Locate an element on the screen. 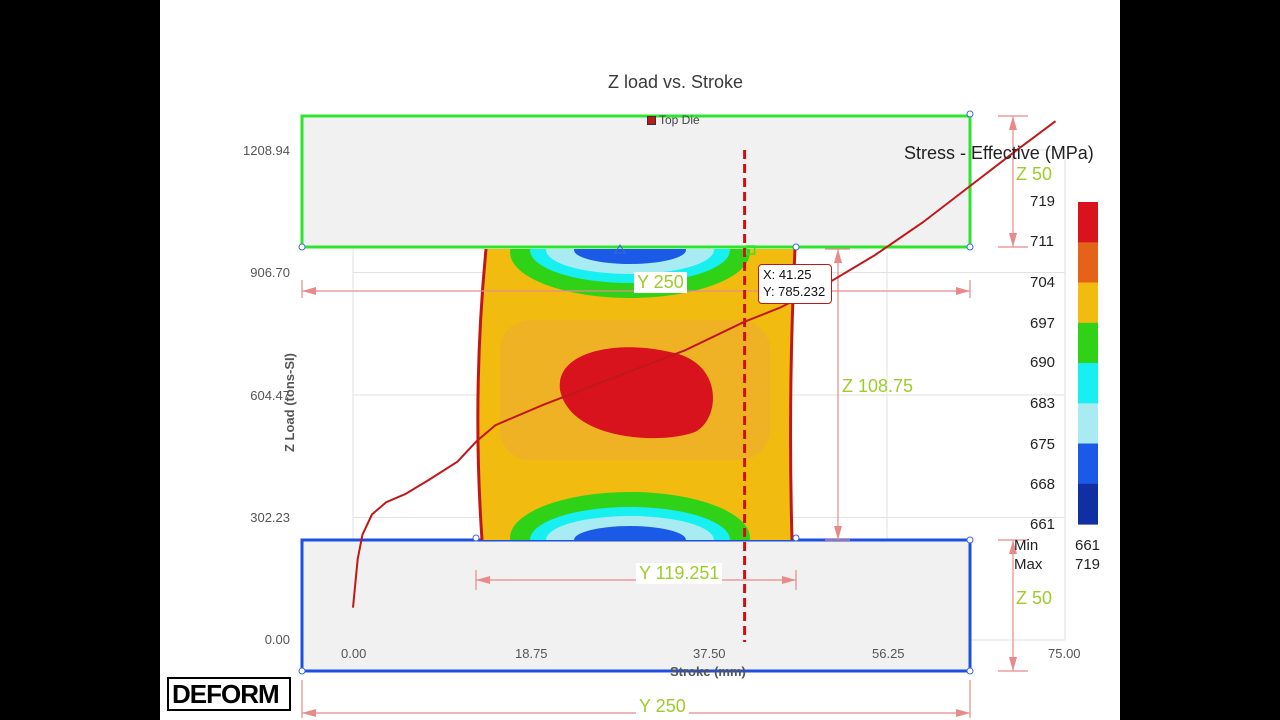  y-tick-label: 1208.94 is located at coordinates (266, 150).